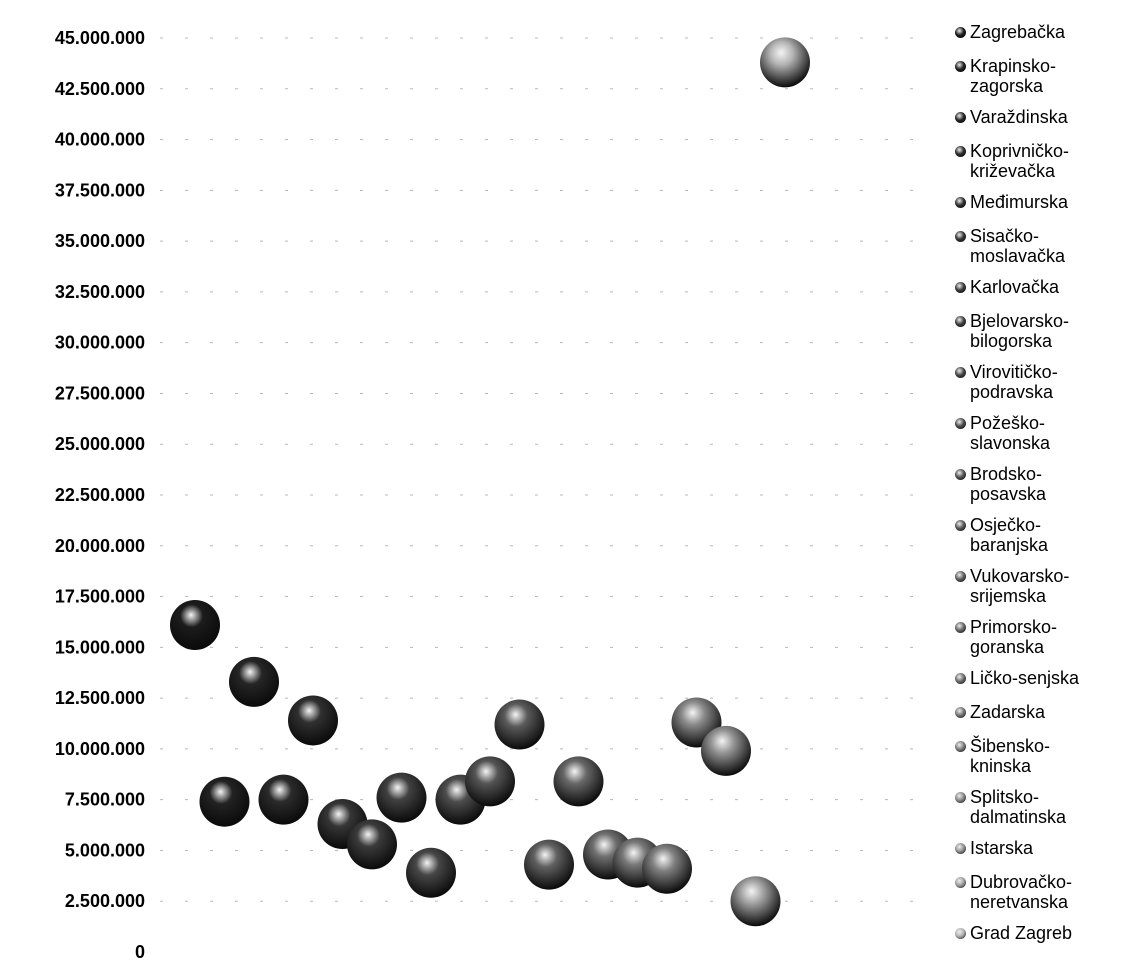 The width and height of the screenshot is (1127, 965). What do you see at coordinates (1018, 32) in the screenshot?
I see `legend-label: Zagrebačka` at bounding box center [1018, 32].